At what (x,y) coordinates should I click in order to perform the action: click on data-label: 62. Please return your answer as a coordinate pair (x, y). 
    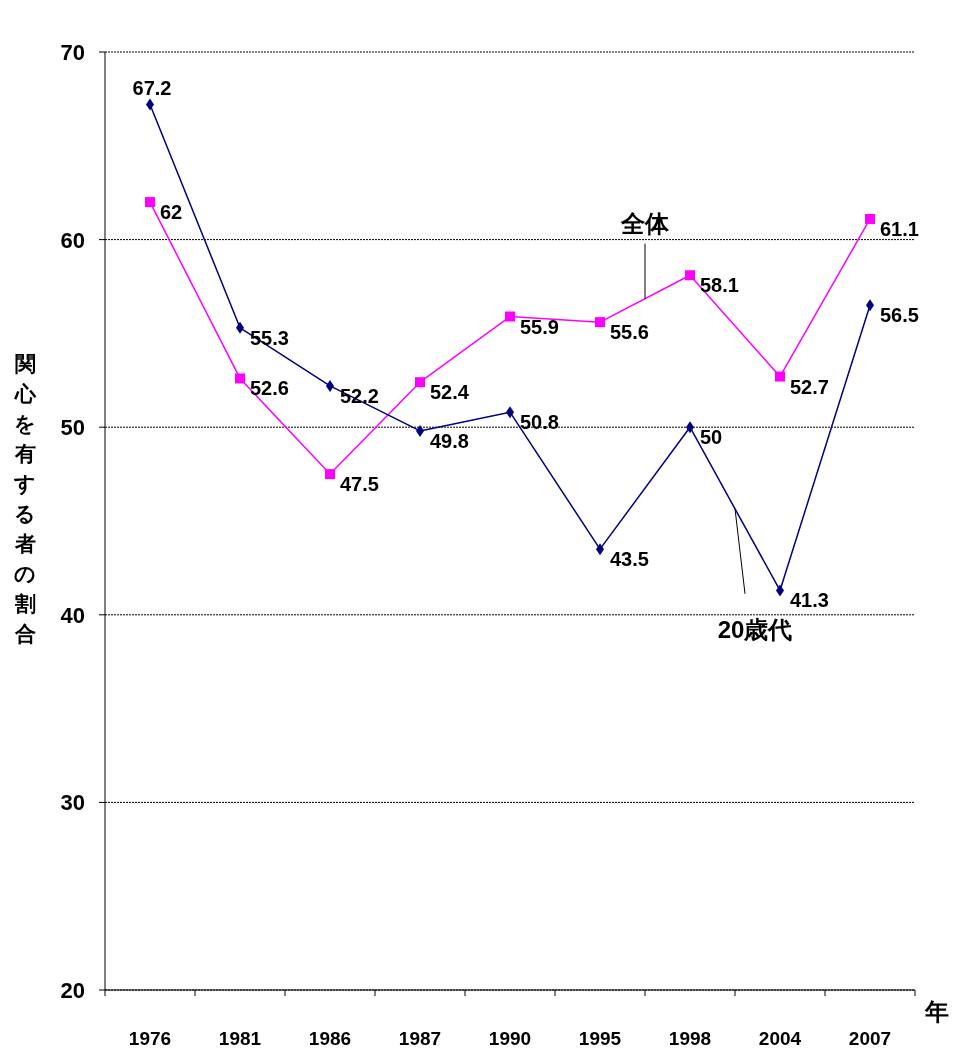
    Looking at the image, I should click on (171, 212).